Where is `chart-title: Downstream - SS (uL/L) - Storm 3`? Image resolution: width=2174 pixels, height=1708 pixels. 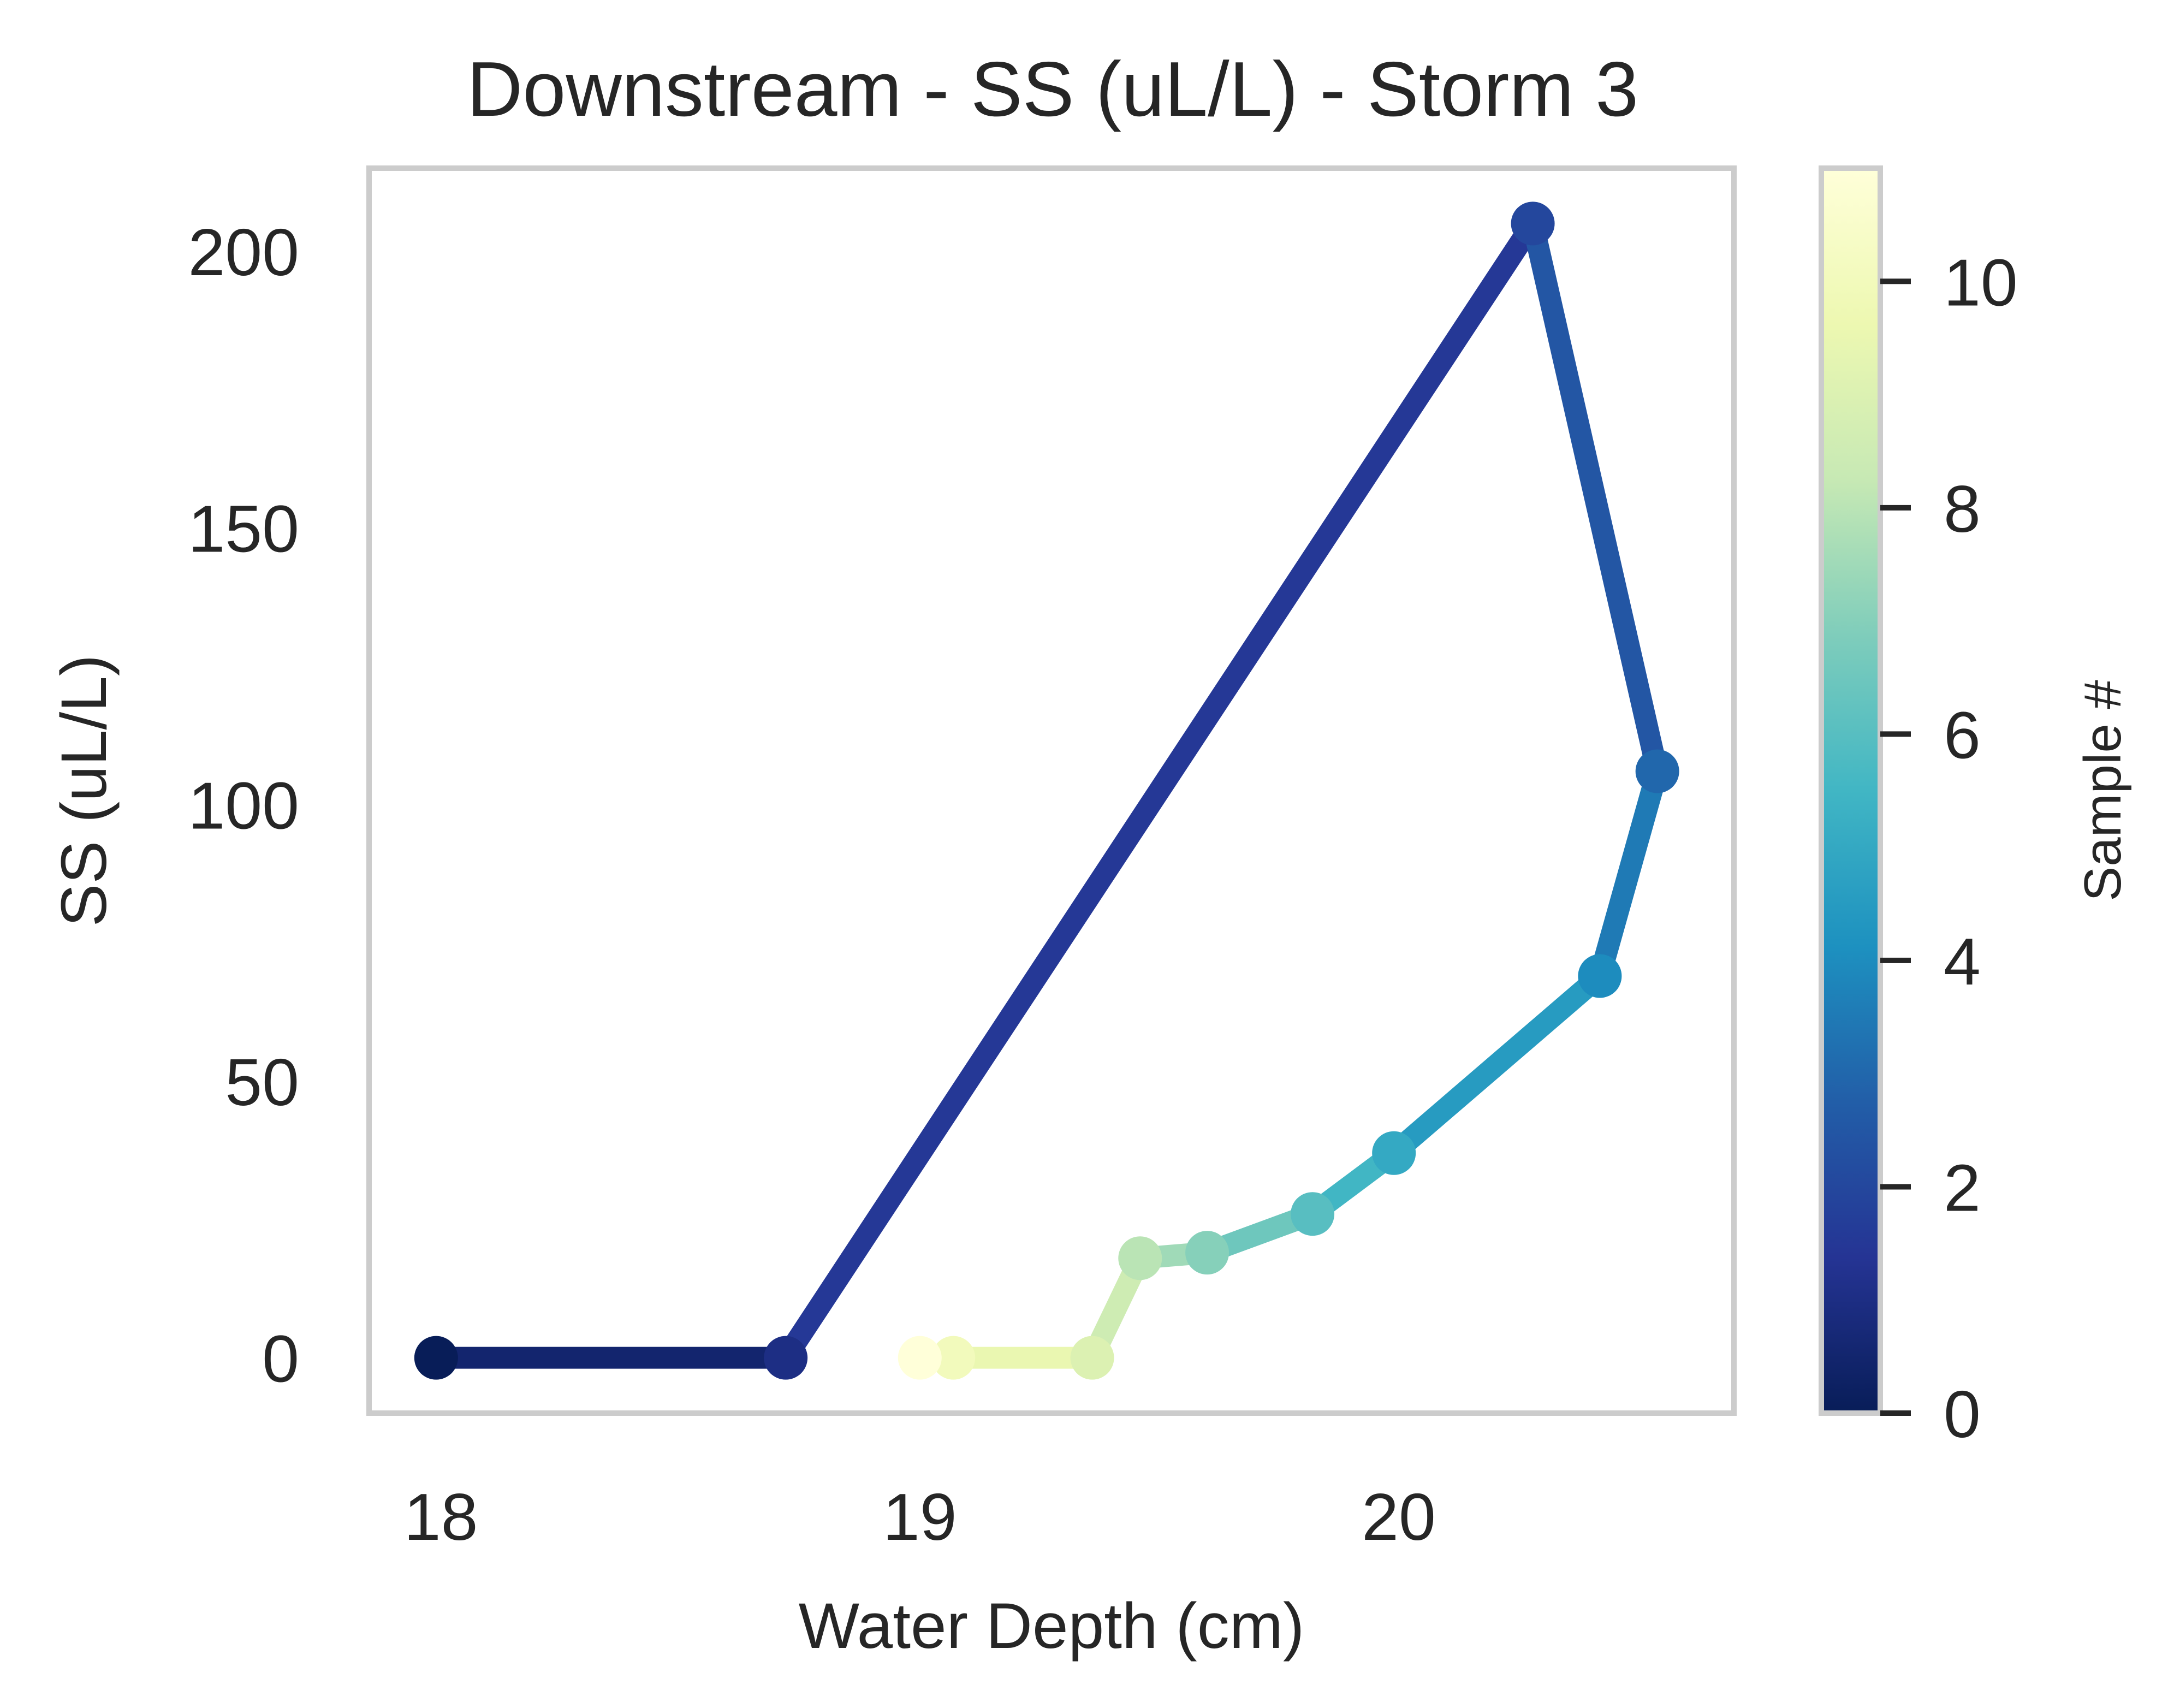 chart-title: Downstream - SS (uL/L) - Storm 3 is located at coordinates (1052, 90).